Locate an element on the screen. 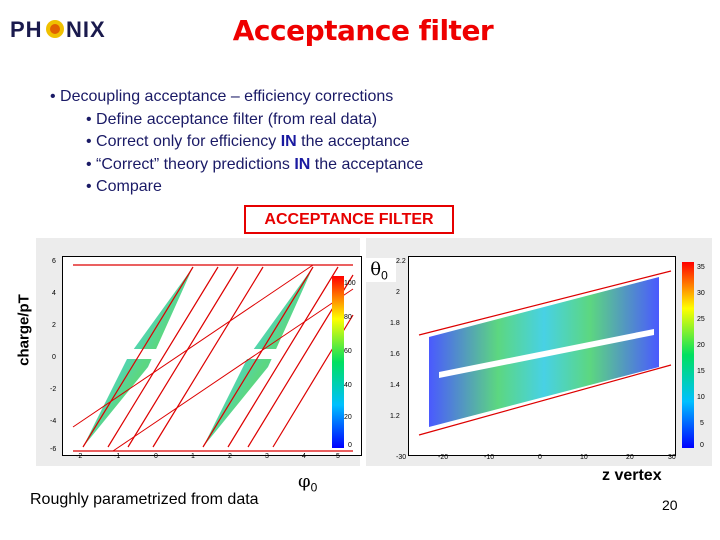 This screenshot has width=720, height=540. y-tick: 4 is located at coordinates (54, 293).